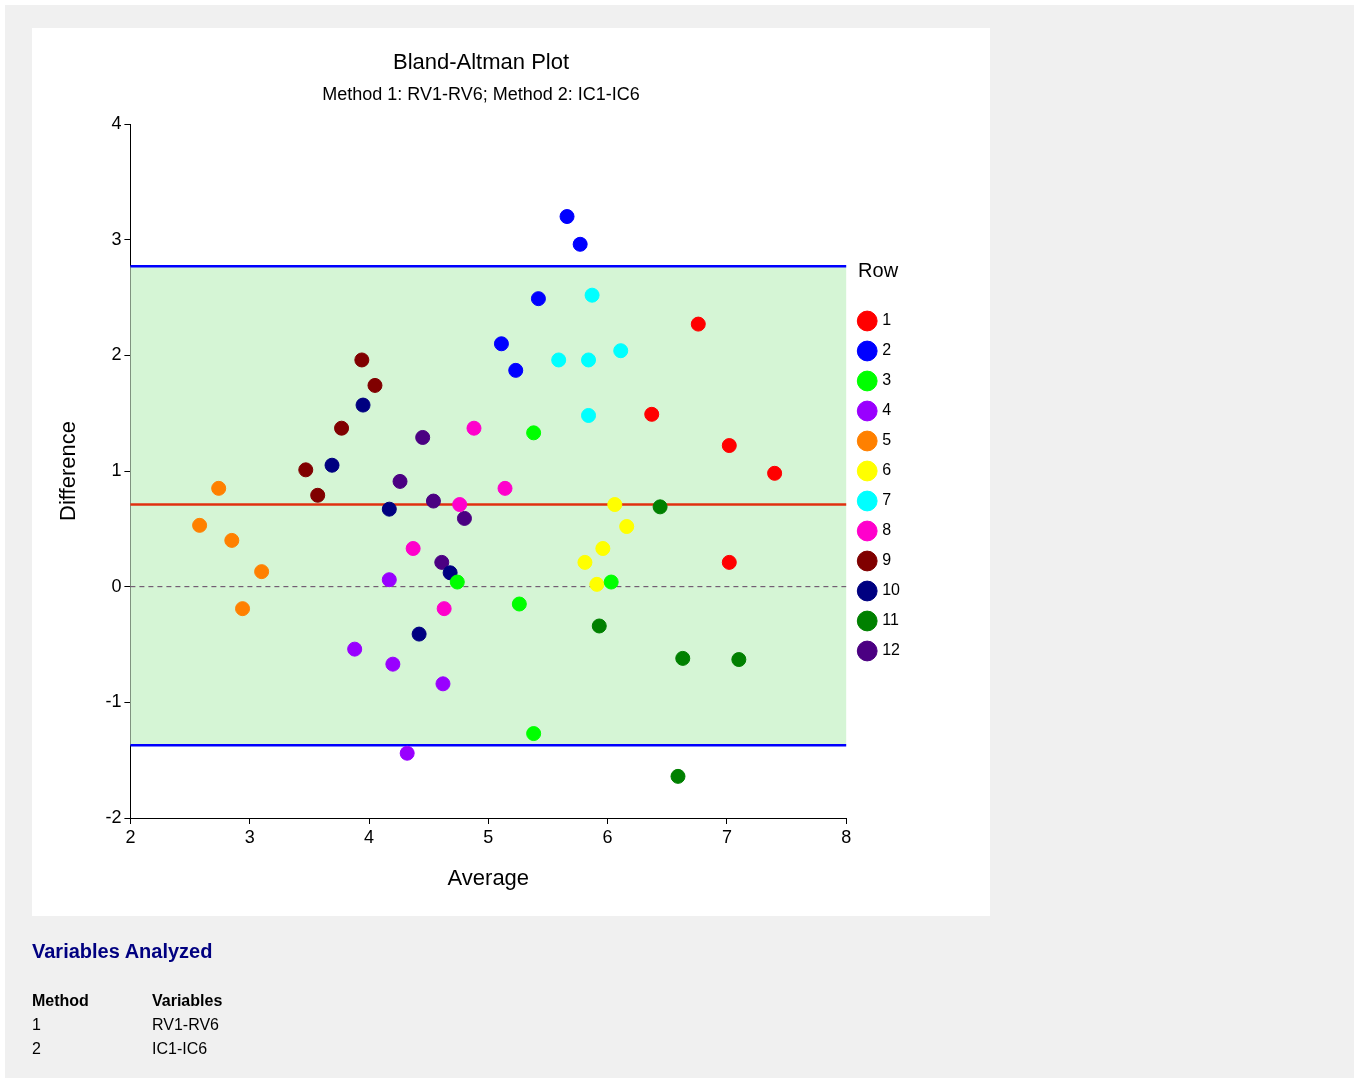 This screenshot has width=1354, height=1078. Describe the element at coordinates (887, 560) in the screenshot. I see `legend-label: 9` at that location.